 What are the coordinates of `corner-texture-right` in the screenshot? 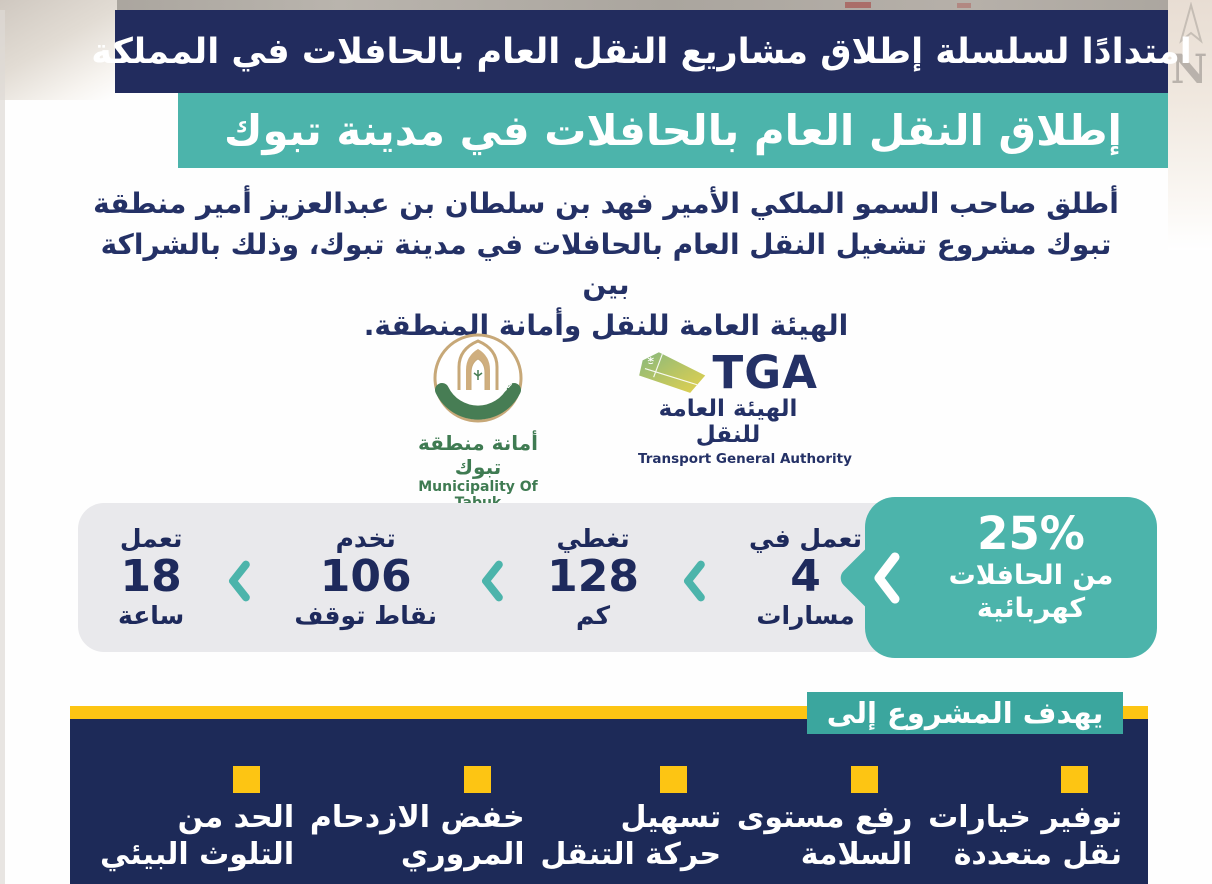 It's located at (1190, 125).